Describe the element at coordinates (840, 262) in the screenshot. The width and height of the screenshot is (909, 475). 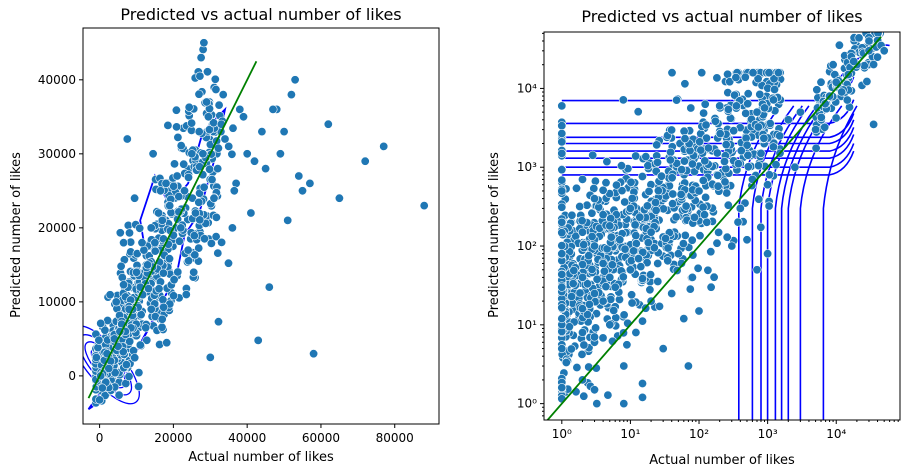
I see `right-contour-vertical` at that location.